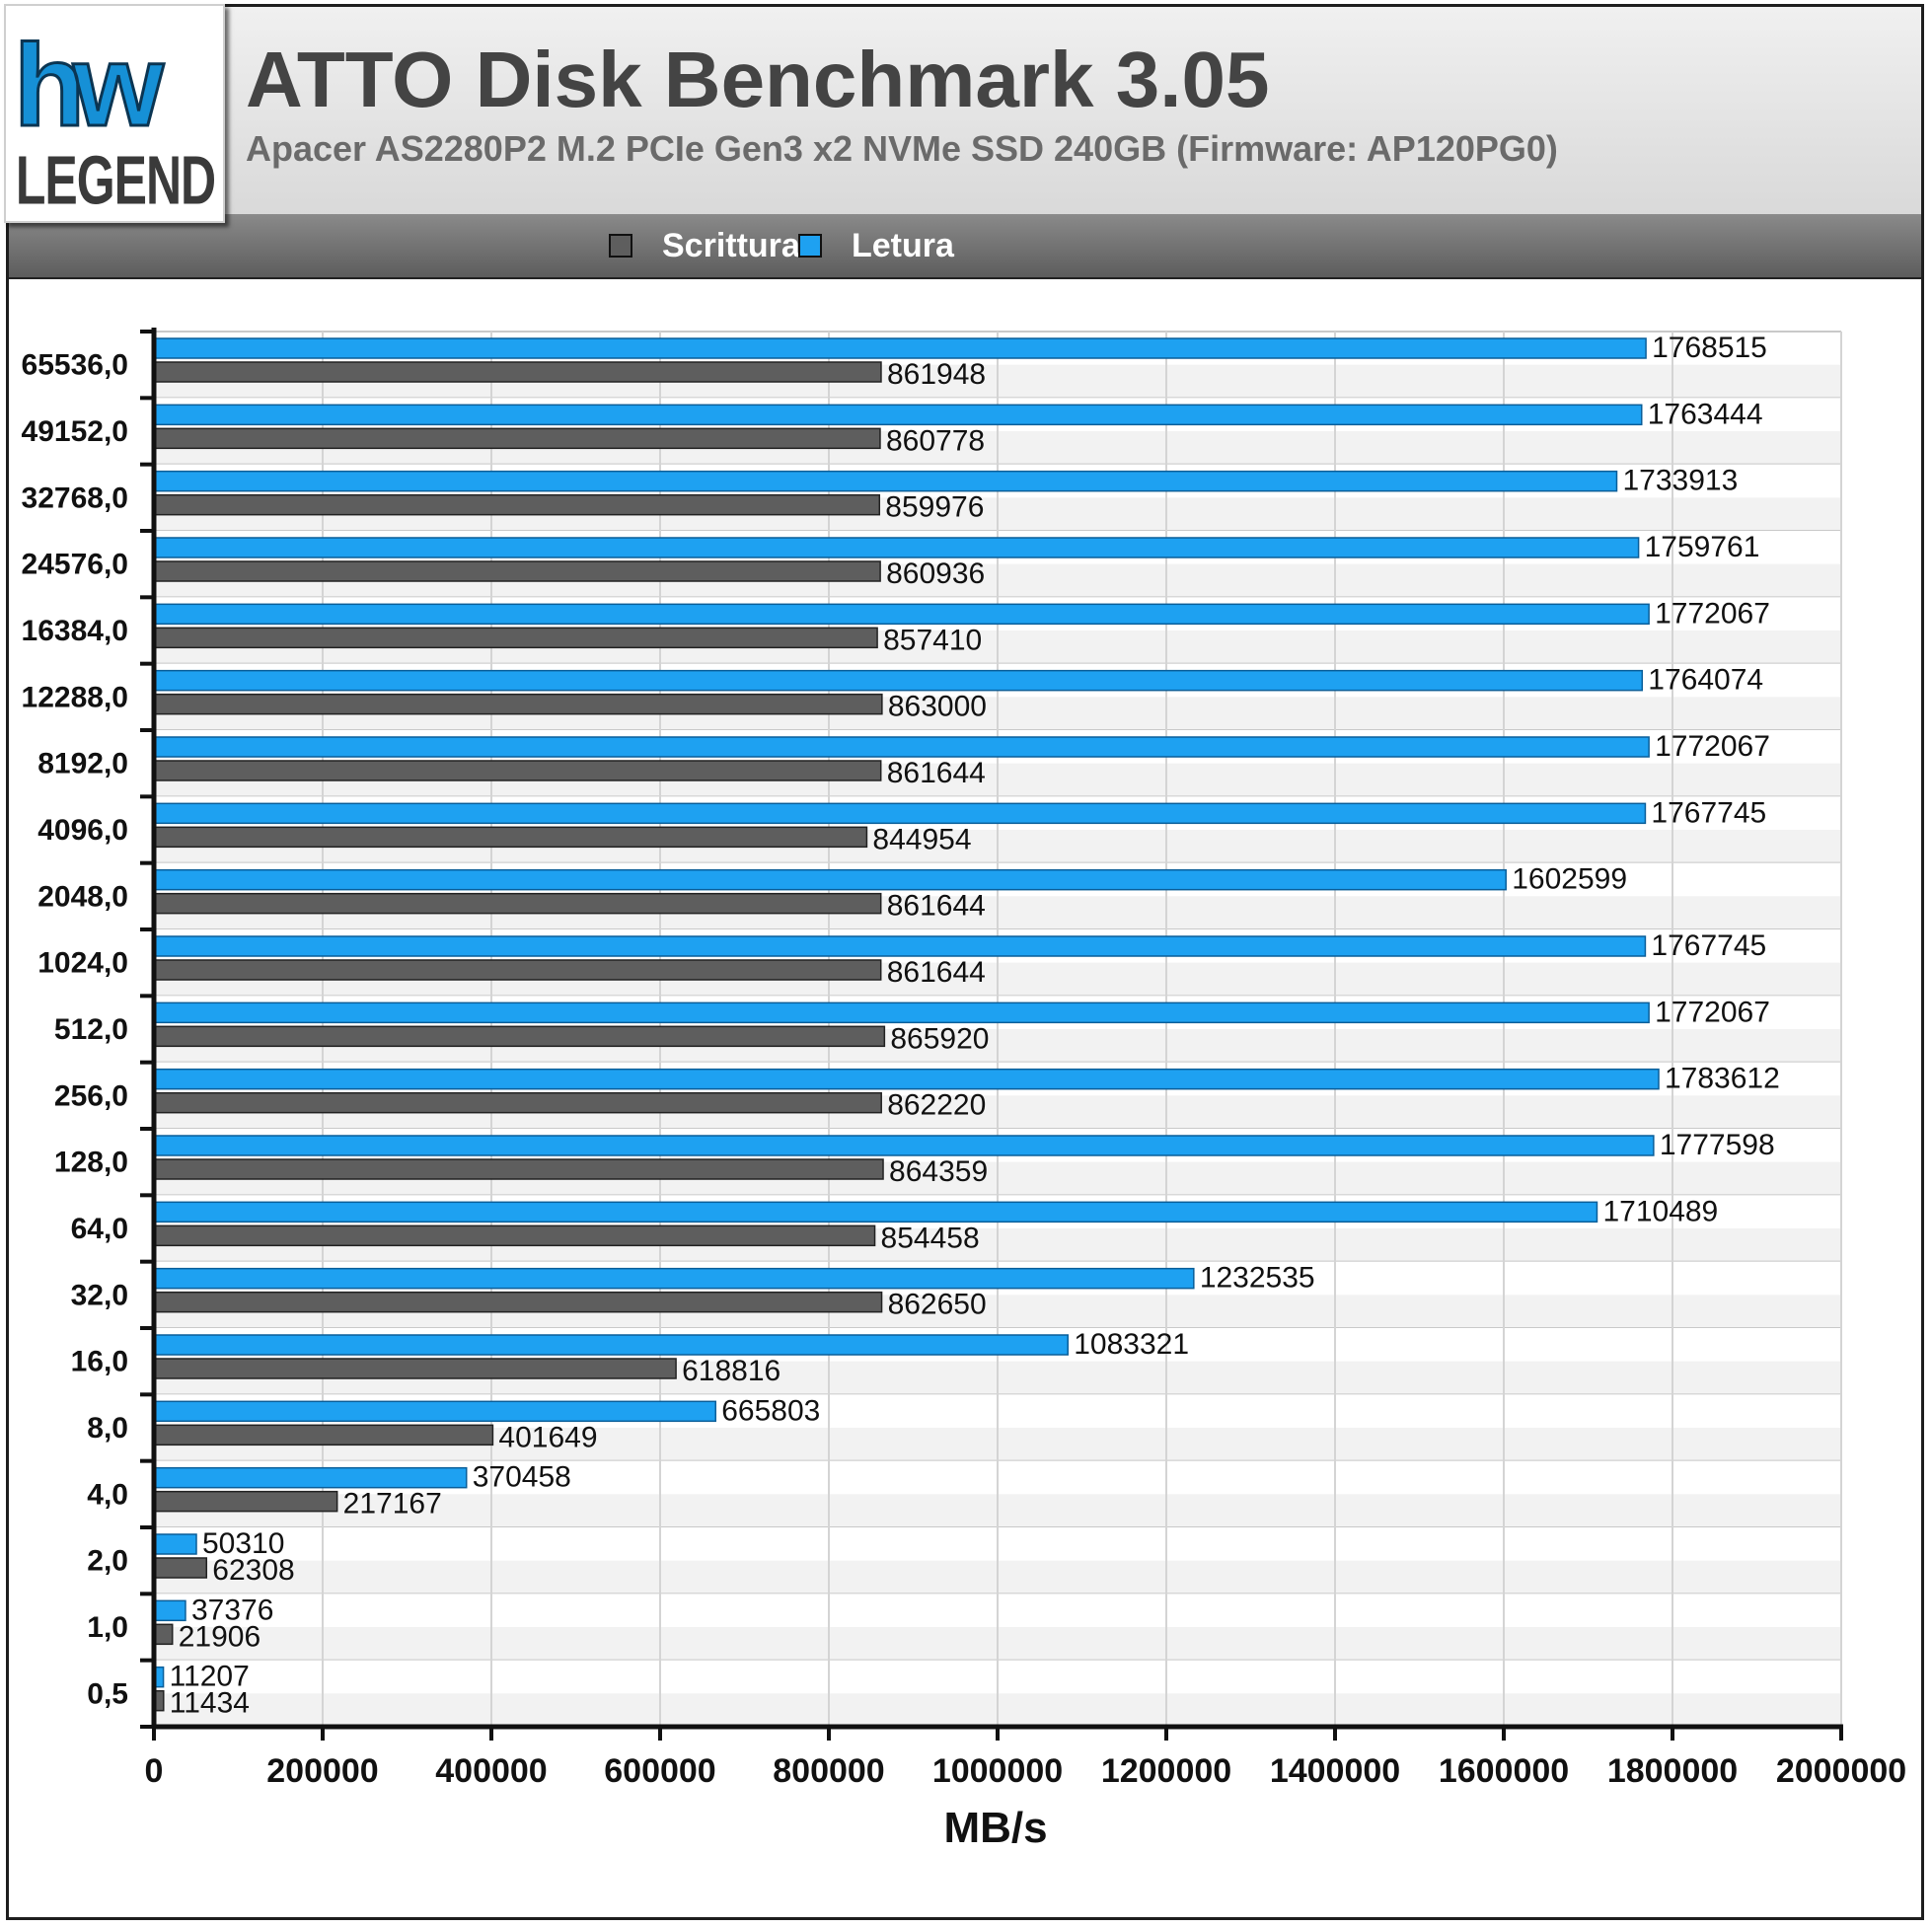  I want to click on x-tick-label: 2000000, so click(1841, 1771).